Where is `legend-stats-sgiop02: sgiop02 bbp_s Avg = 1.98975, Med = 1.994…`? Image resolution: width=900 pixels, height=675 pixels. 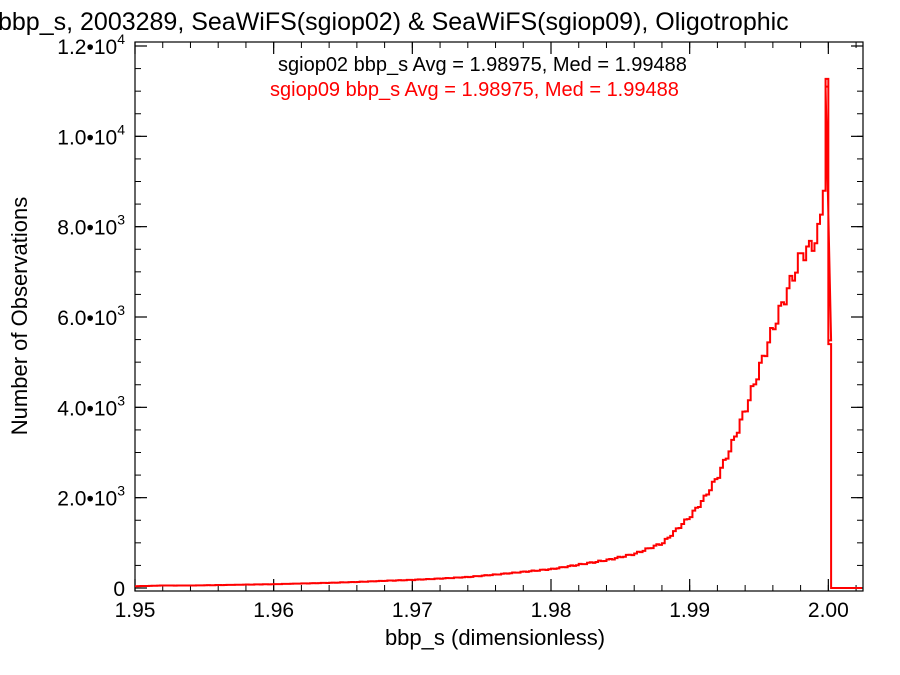
legend-stats-sgiop02: sgiop02 bbp_s Avg = 1.98975, Med = 1.994… is located at coordinates (482, 65).